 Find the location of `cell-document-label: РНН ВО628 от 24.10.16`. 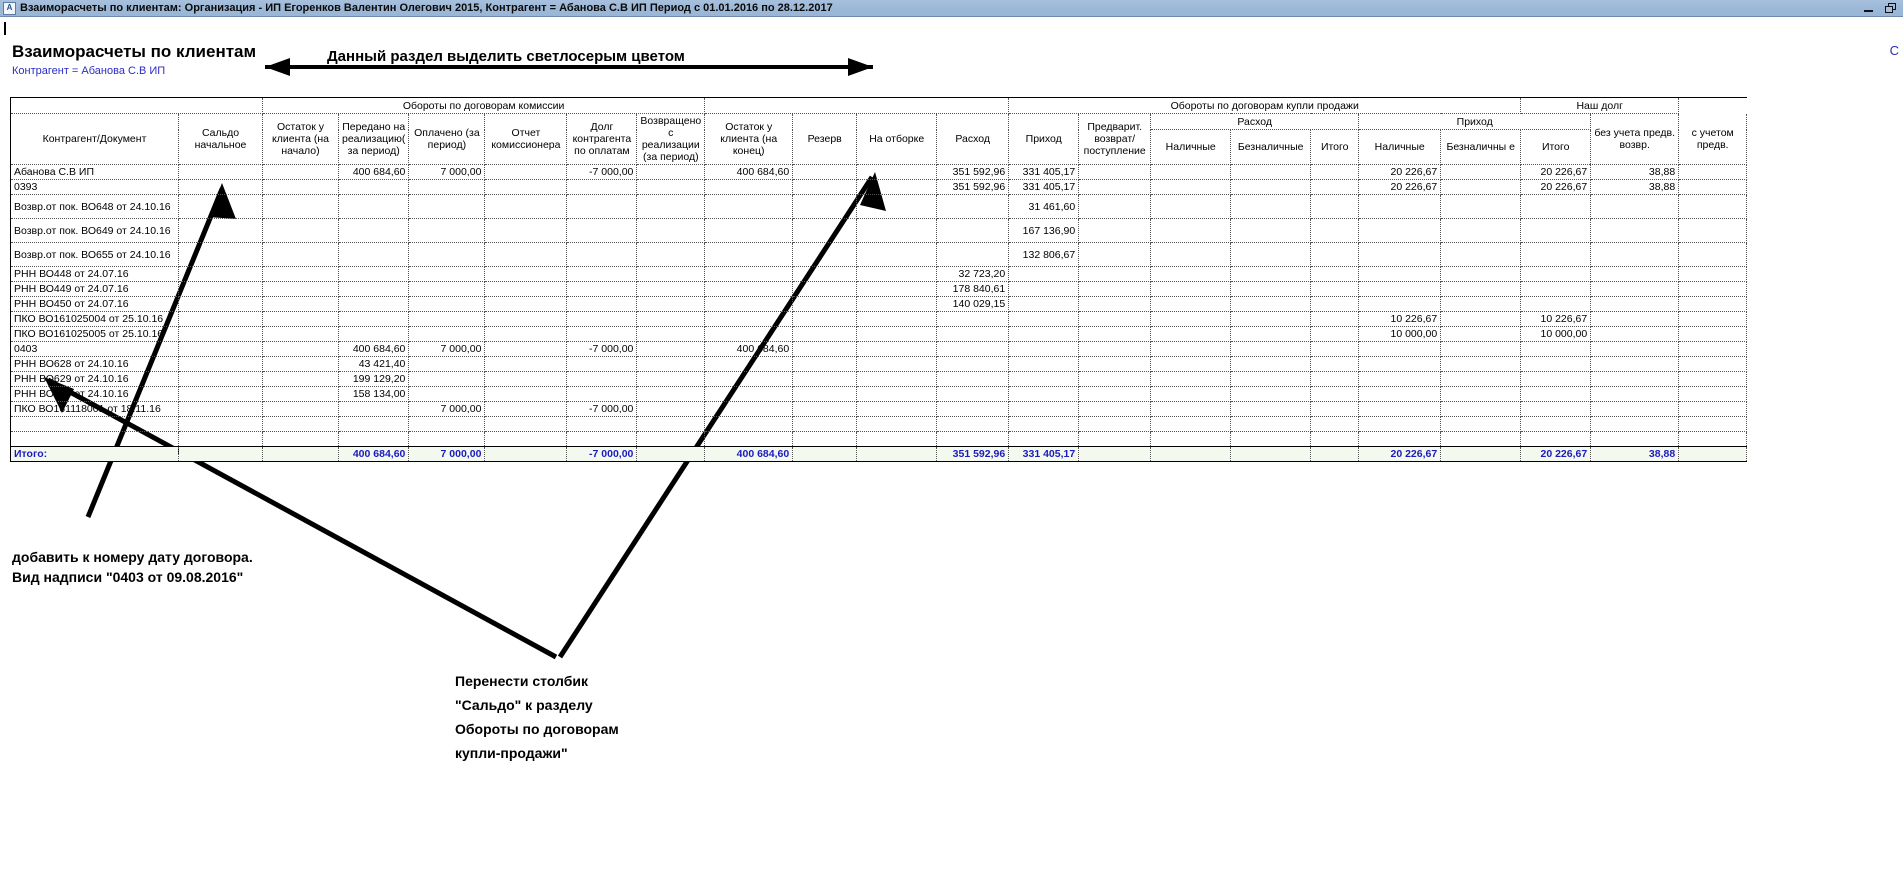

cell-document-label: РНН ВО628 от 24.10.16 is located at coordinates (94, 364).